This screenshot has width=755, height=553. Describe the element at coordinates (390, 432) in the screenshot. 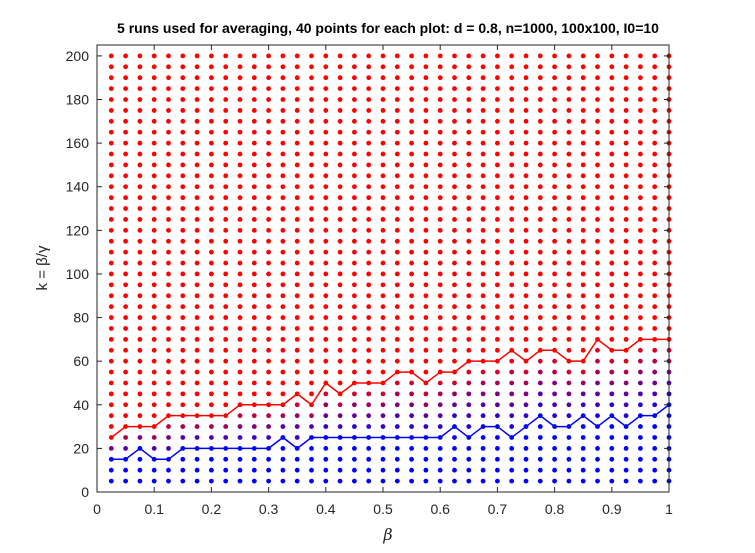

I see `lower-threshold-line` at that location.